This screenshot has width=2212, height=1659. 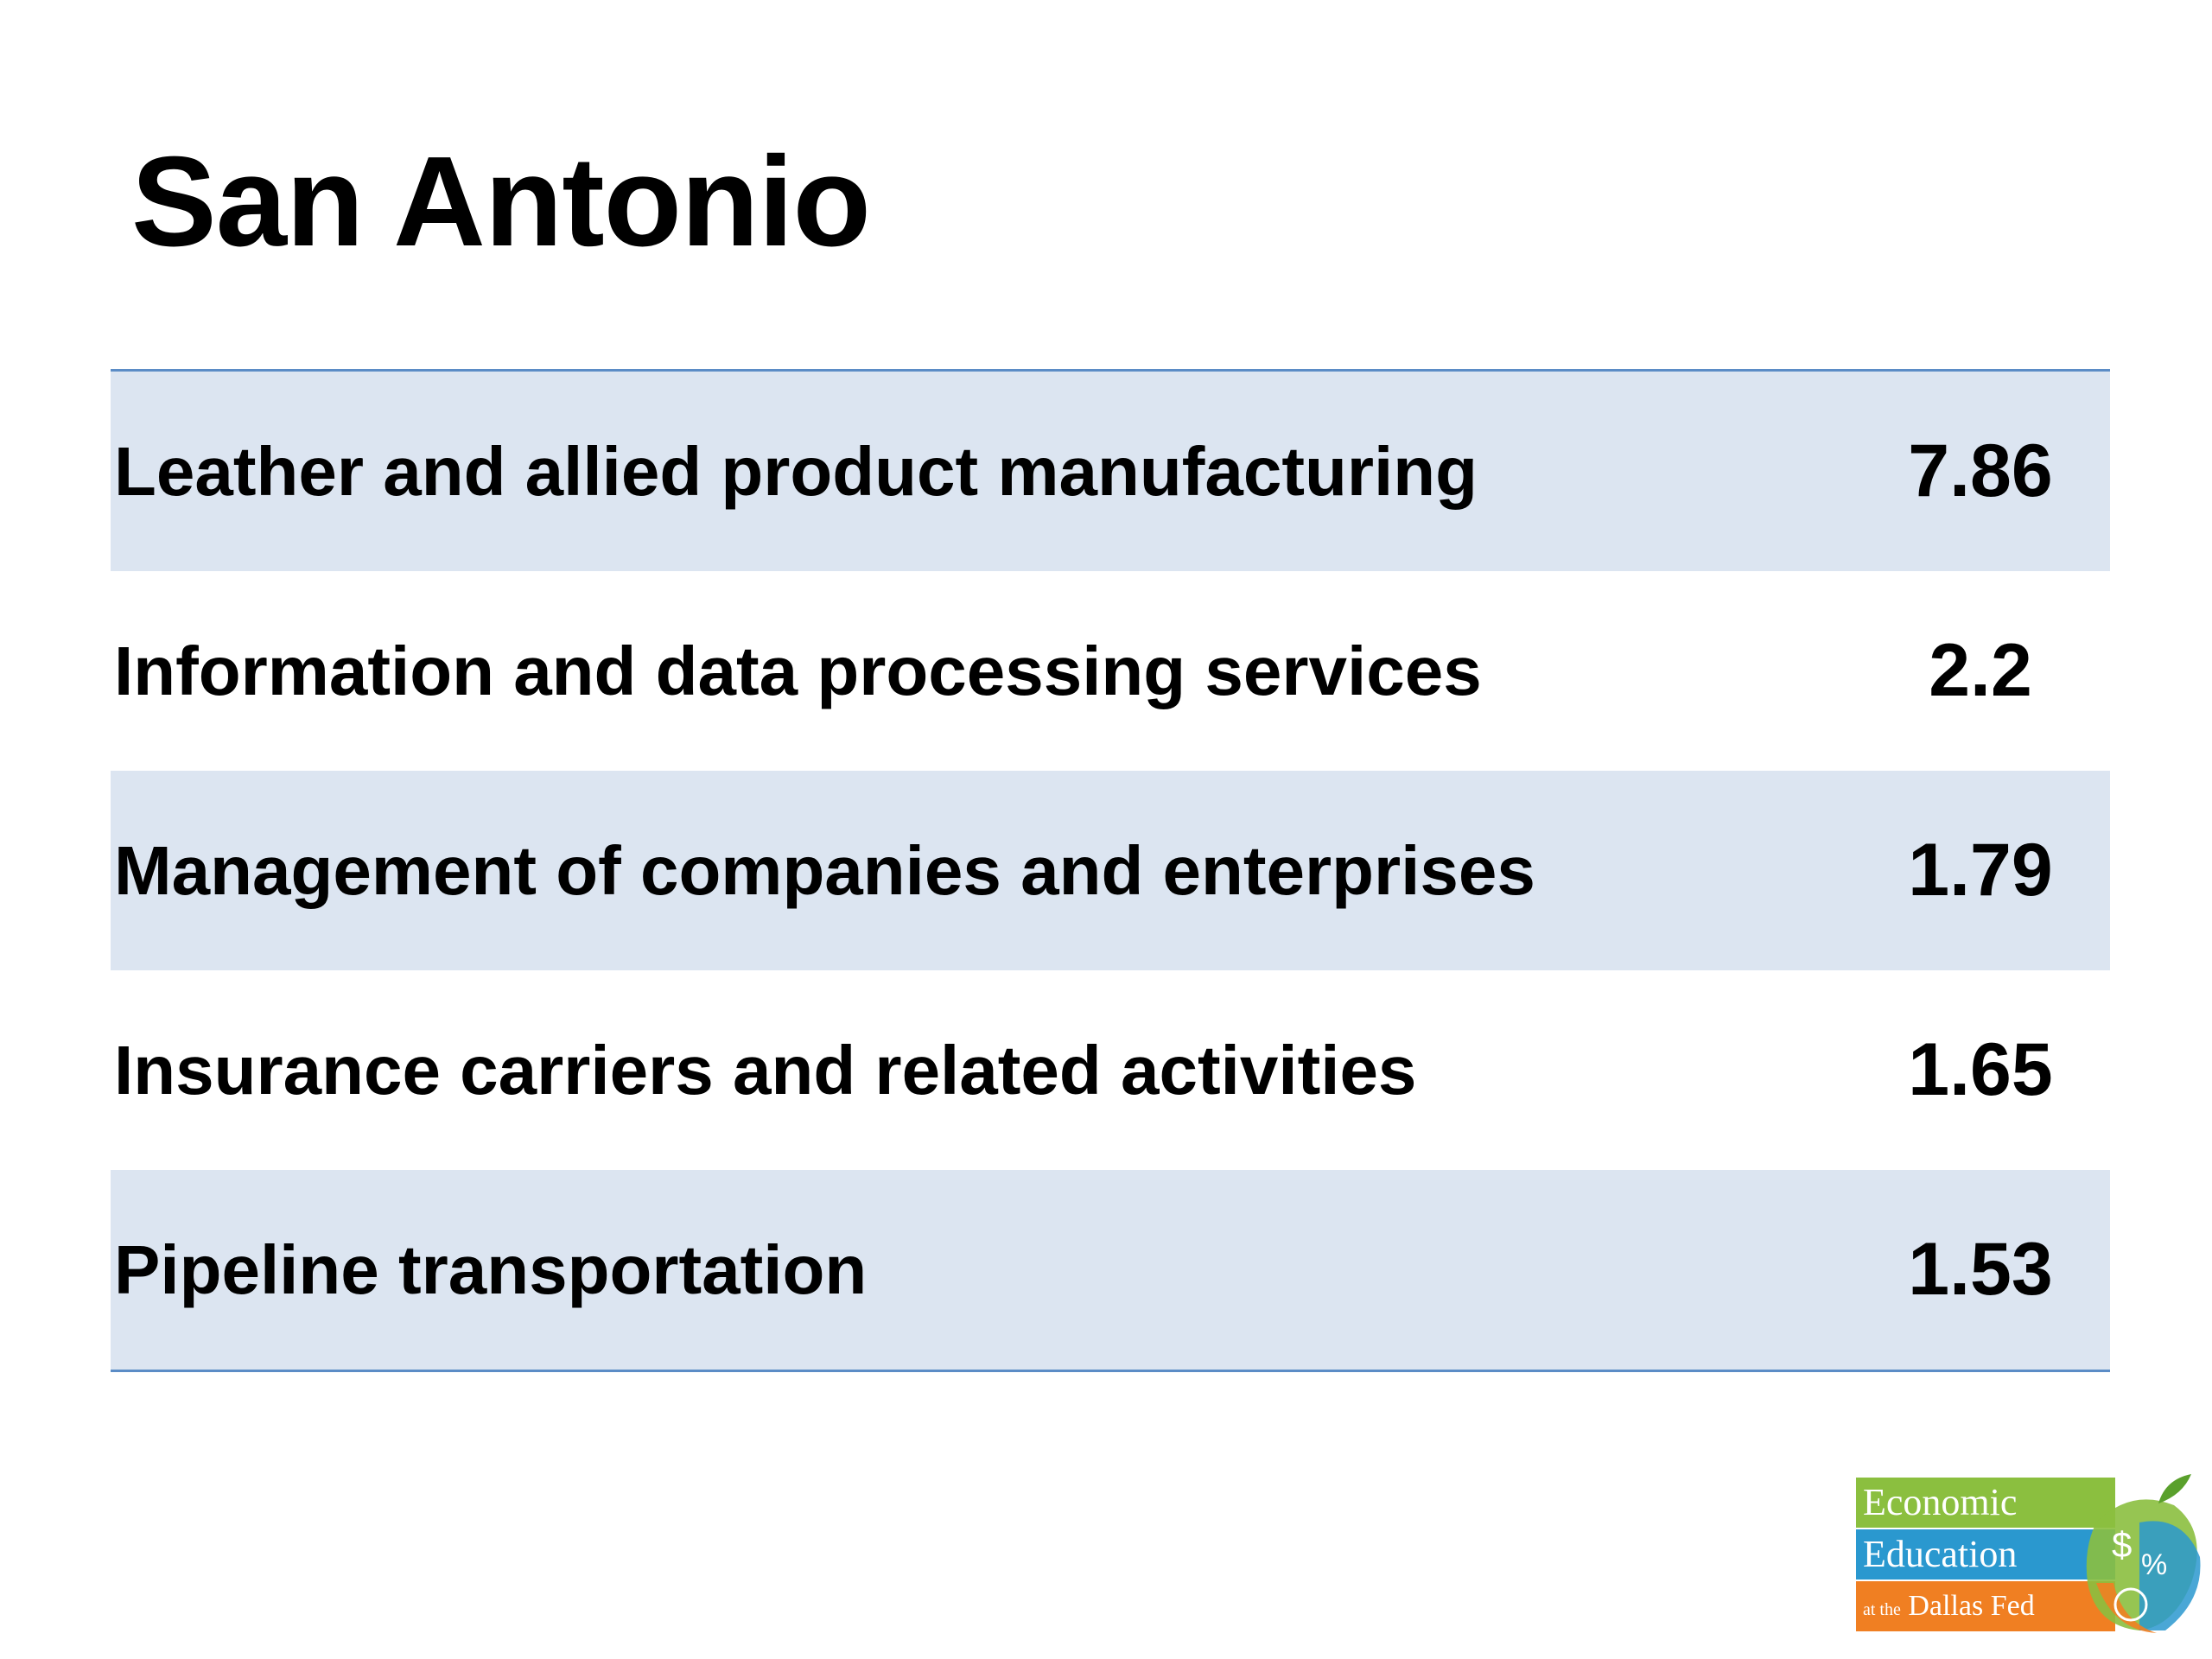 I want to click on row-label: Management of companies and enterprises, so click(x=824, y=870).